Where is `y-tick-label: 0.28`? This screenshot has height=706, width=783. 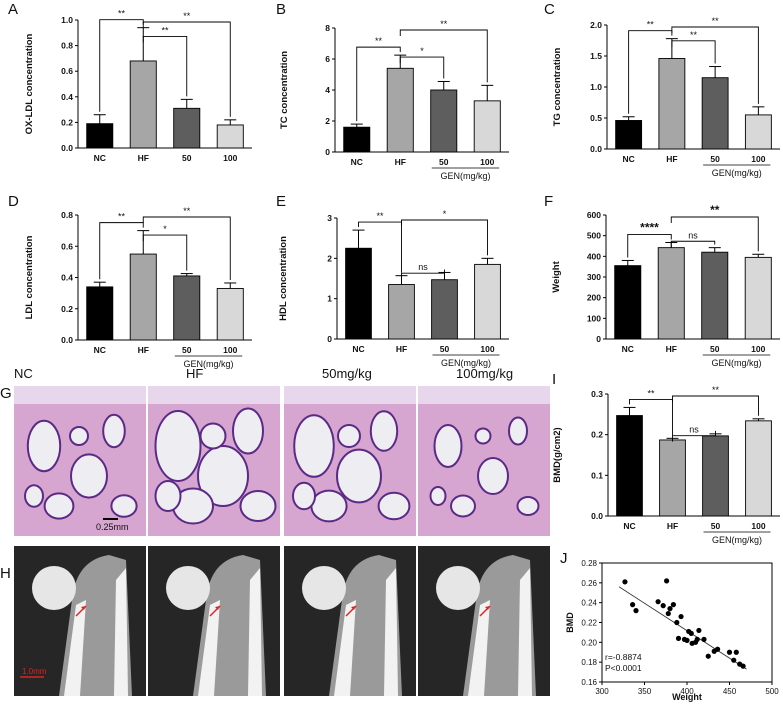
y-tick-label: 0.28 is located at coordinates (589, 563).